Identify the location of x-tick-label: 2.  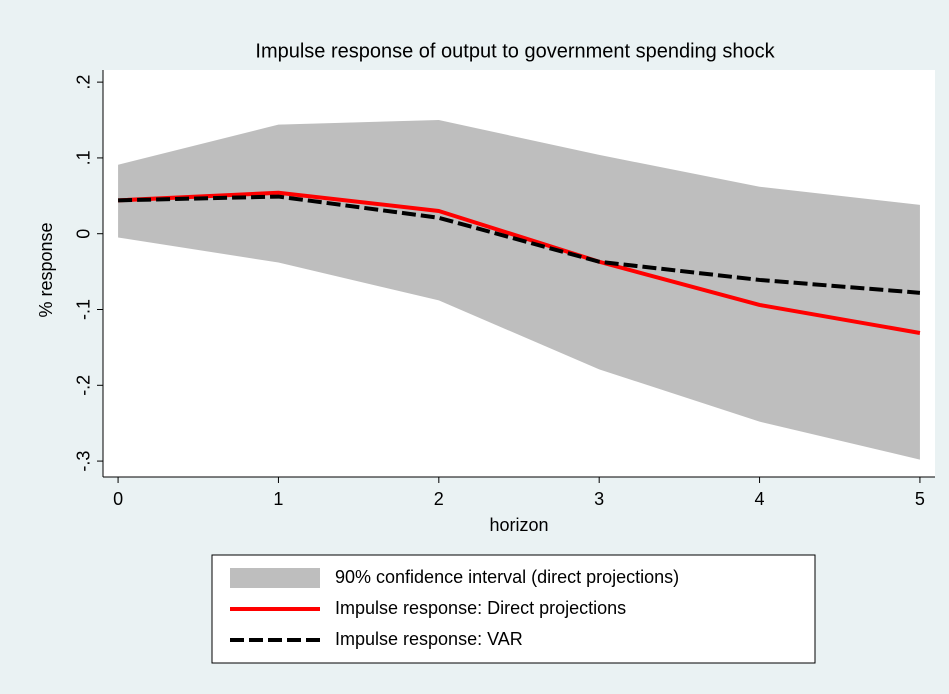
(439, 499).